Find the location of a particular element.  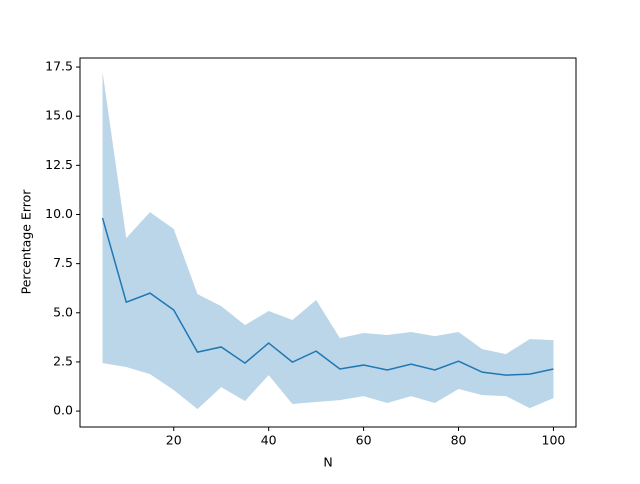

x-axis-label: N is located at coordinates (327, 462).